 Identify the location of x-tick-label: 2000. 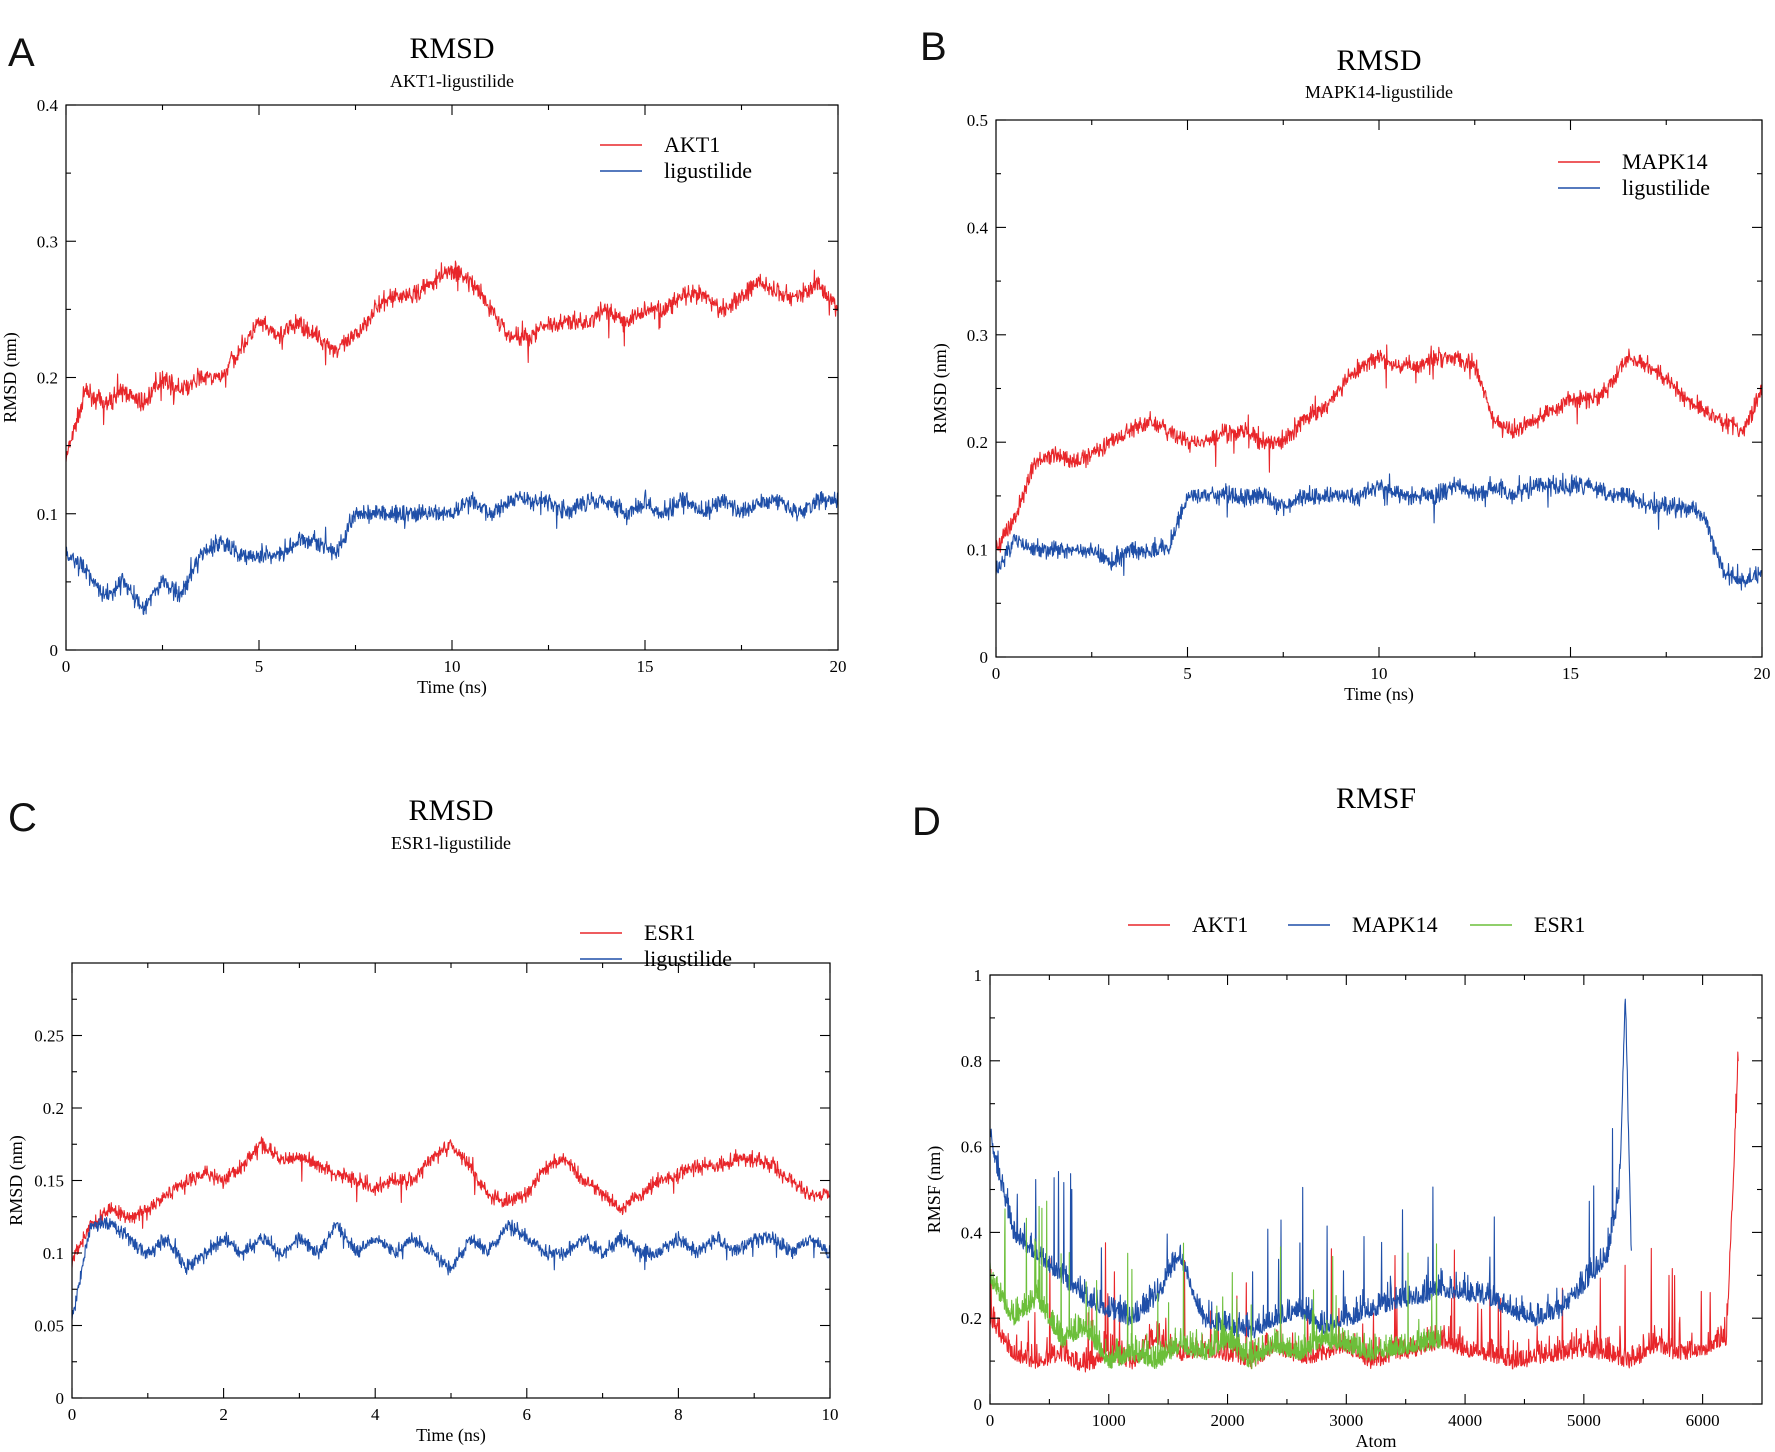
(1228, 1420).